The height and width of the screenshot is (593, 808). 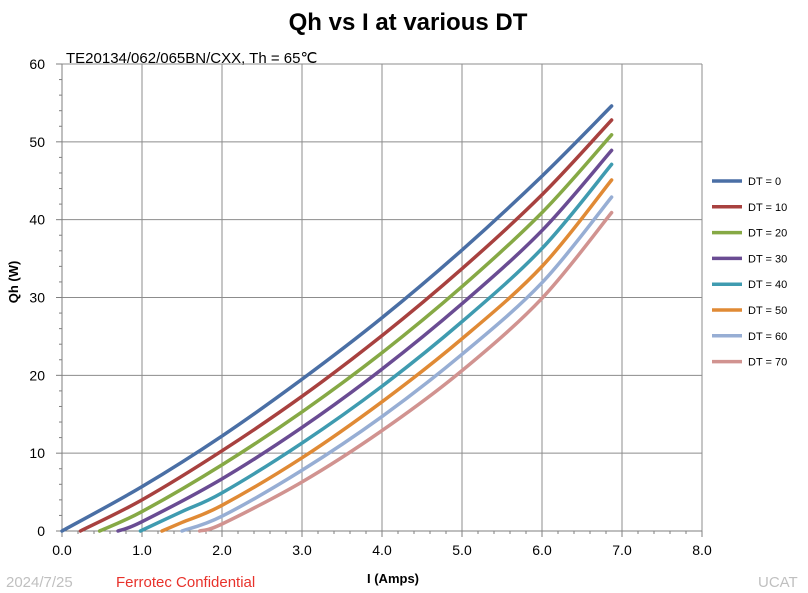 What do you see at coordinates (702, 550) in the screenshot?
I see `x-tick-label: 8.0` at bounding box center [702, 550].